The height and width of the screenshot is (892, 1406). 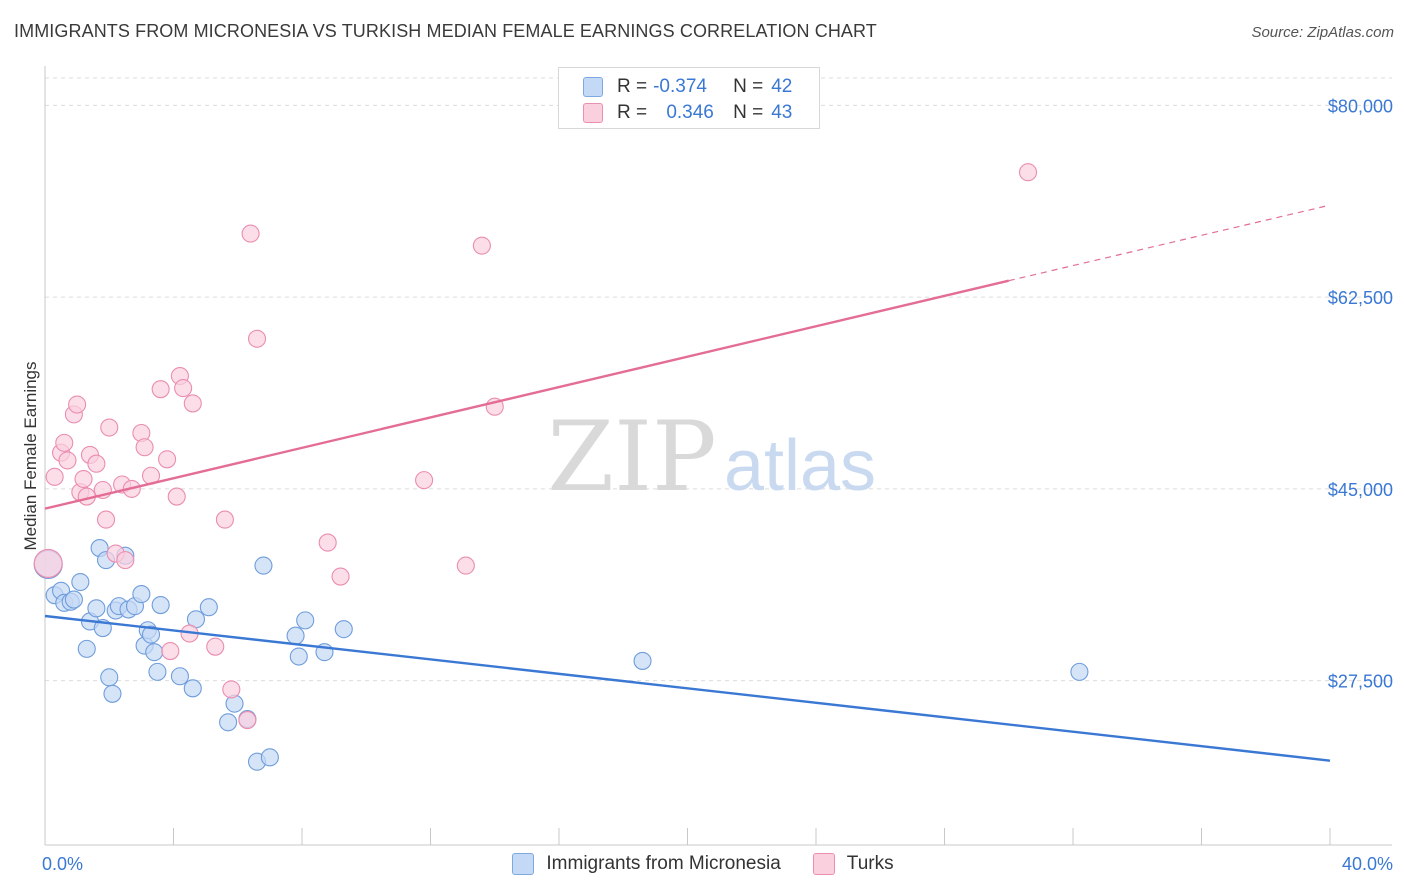 What do you see at coordinates (782, 86) in the screenshot?
I see `legend-n-value: 42` at bounding box center [782, 86].